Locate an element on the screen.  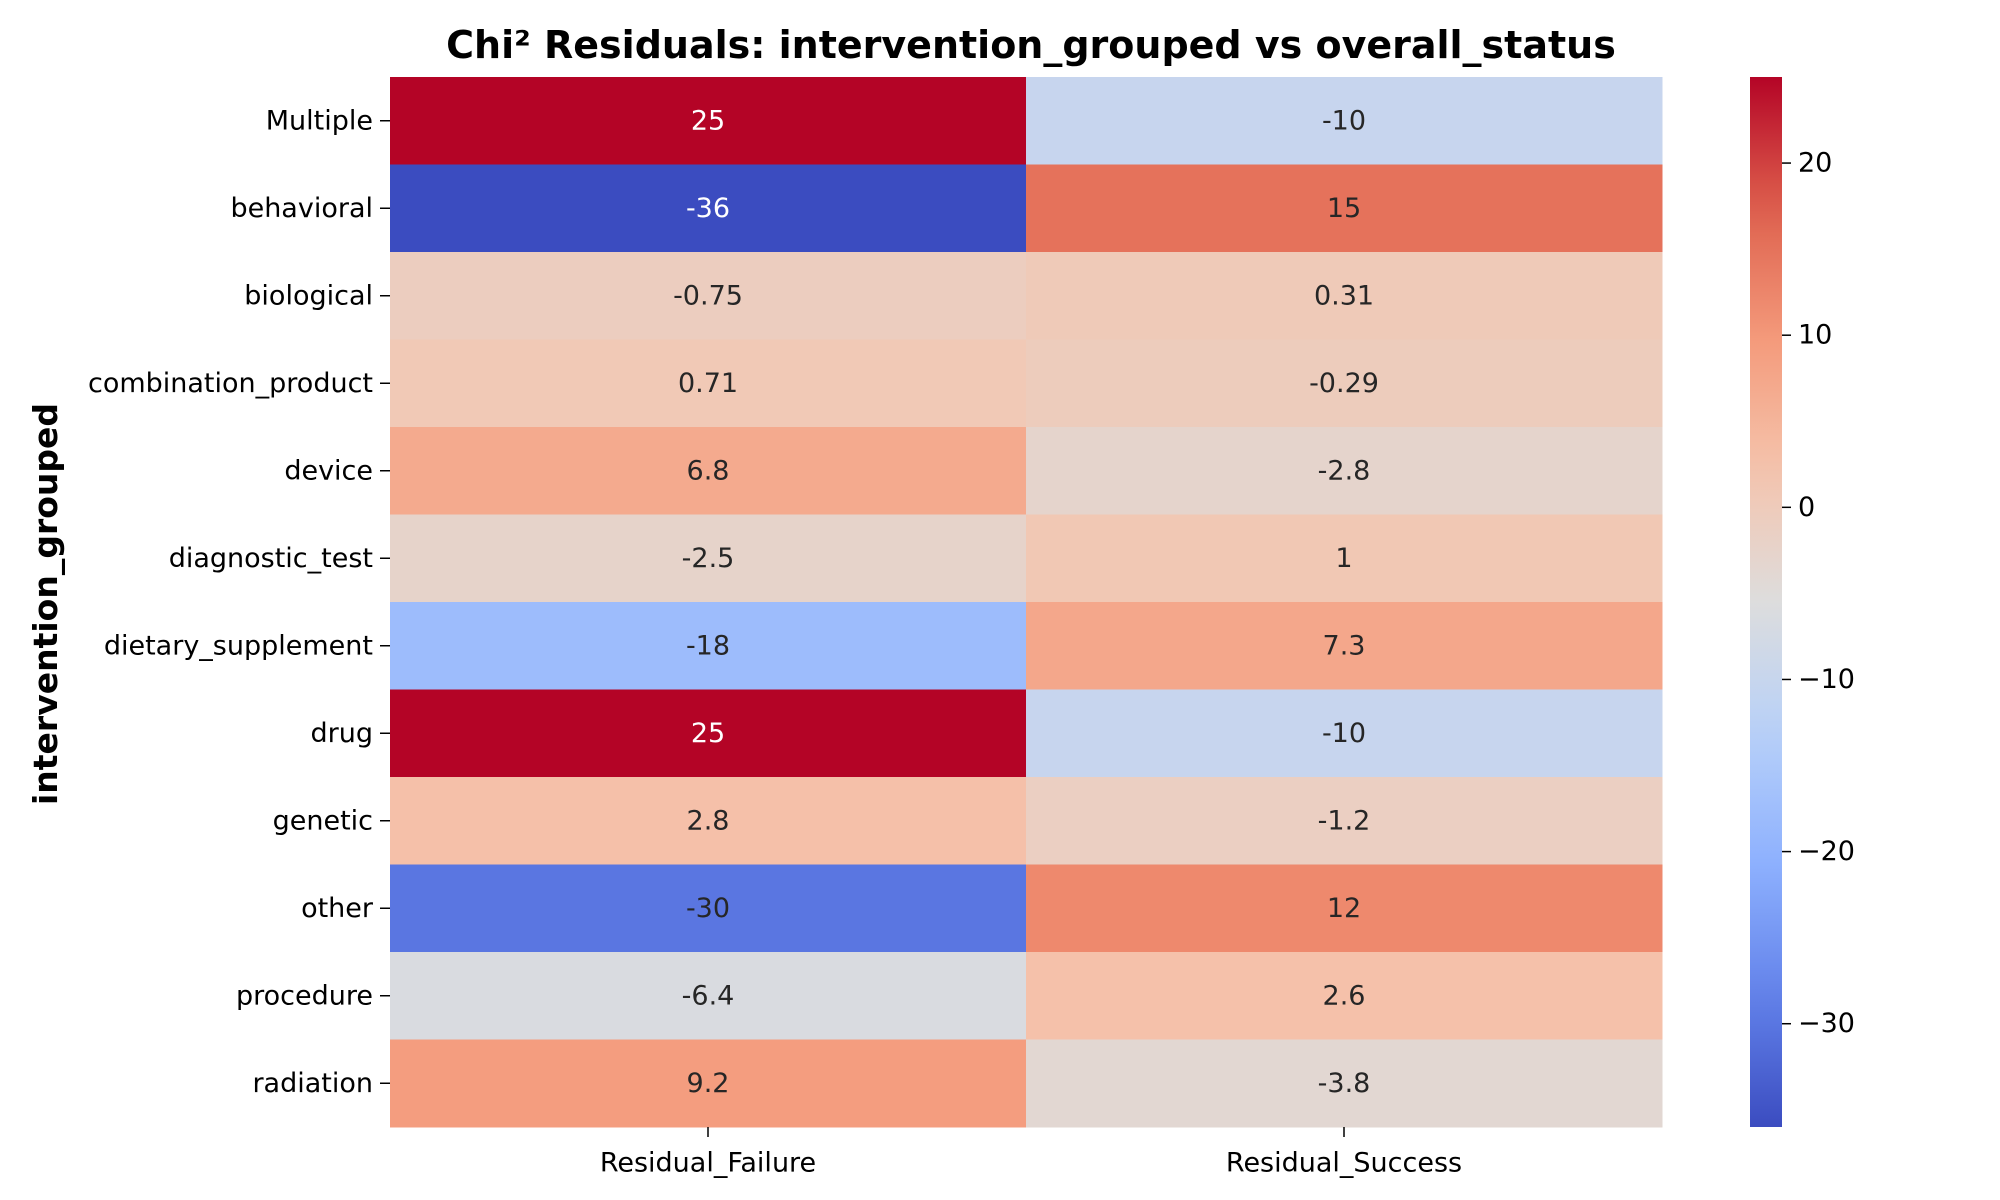
cell-value-label: -30 is located at coordinates (708, 908).